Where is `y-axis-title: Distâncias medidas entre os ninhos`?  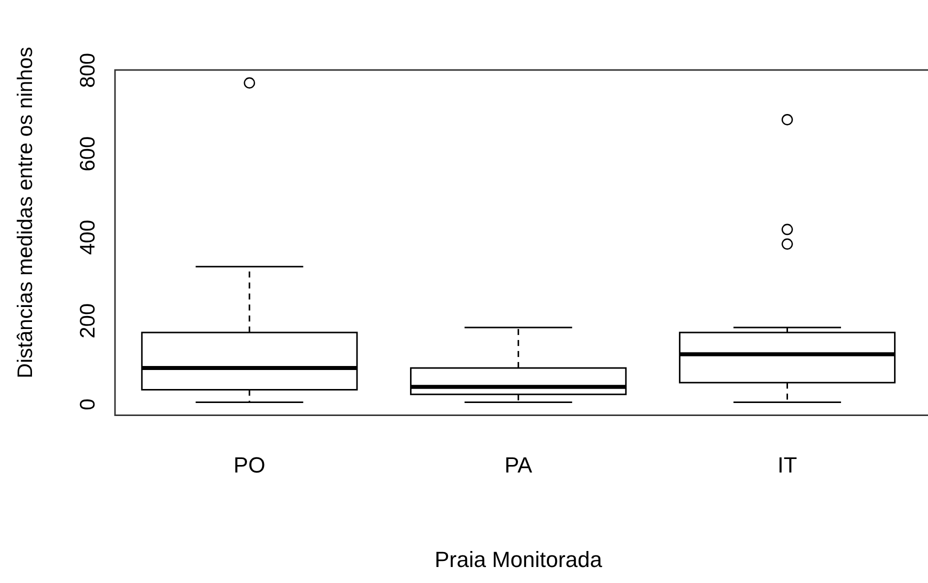 y-axis-title: Distâncias medidas entre os ninhos is located at coordinates (25, 212).